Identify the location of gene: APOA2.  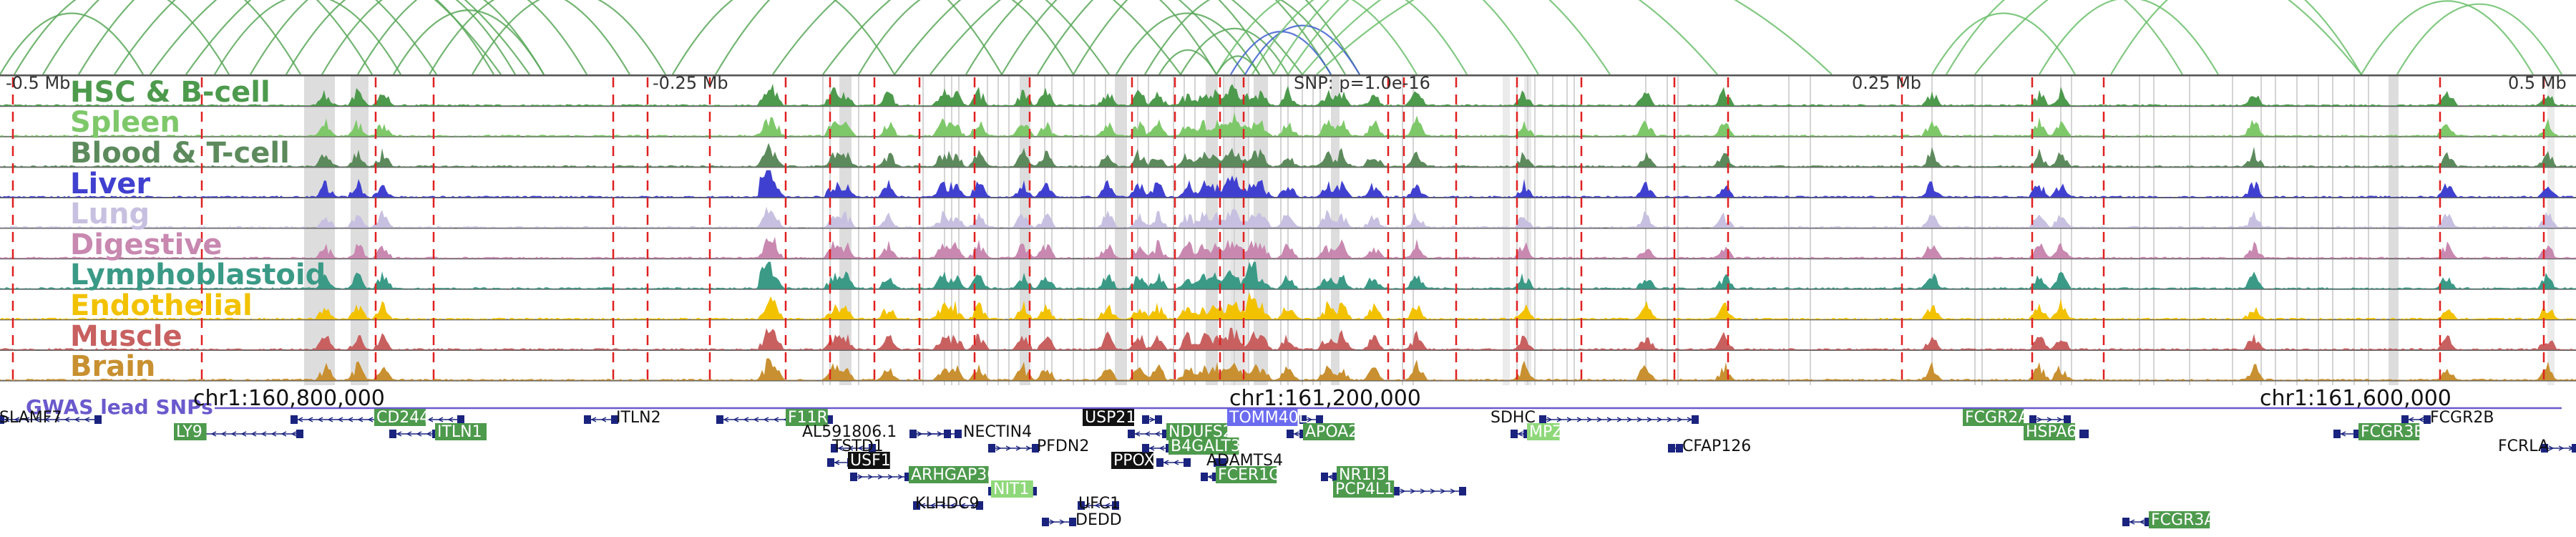
(1322, 432).